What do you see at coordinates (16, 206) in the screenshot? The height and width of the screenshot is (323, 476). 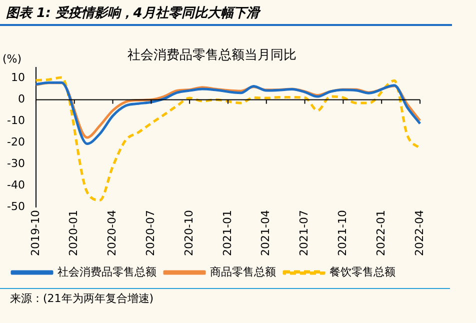 I see `y-tick-label: -50` at bounding box center [16, 206].